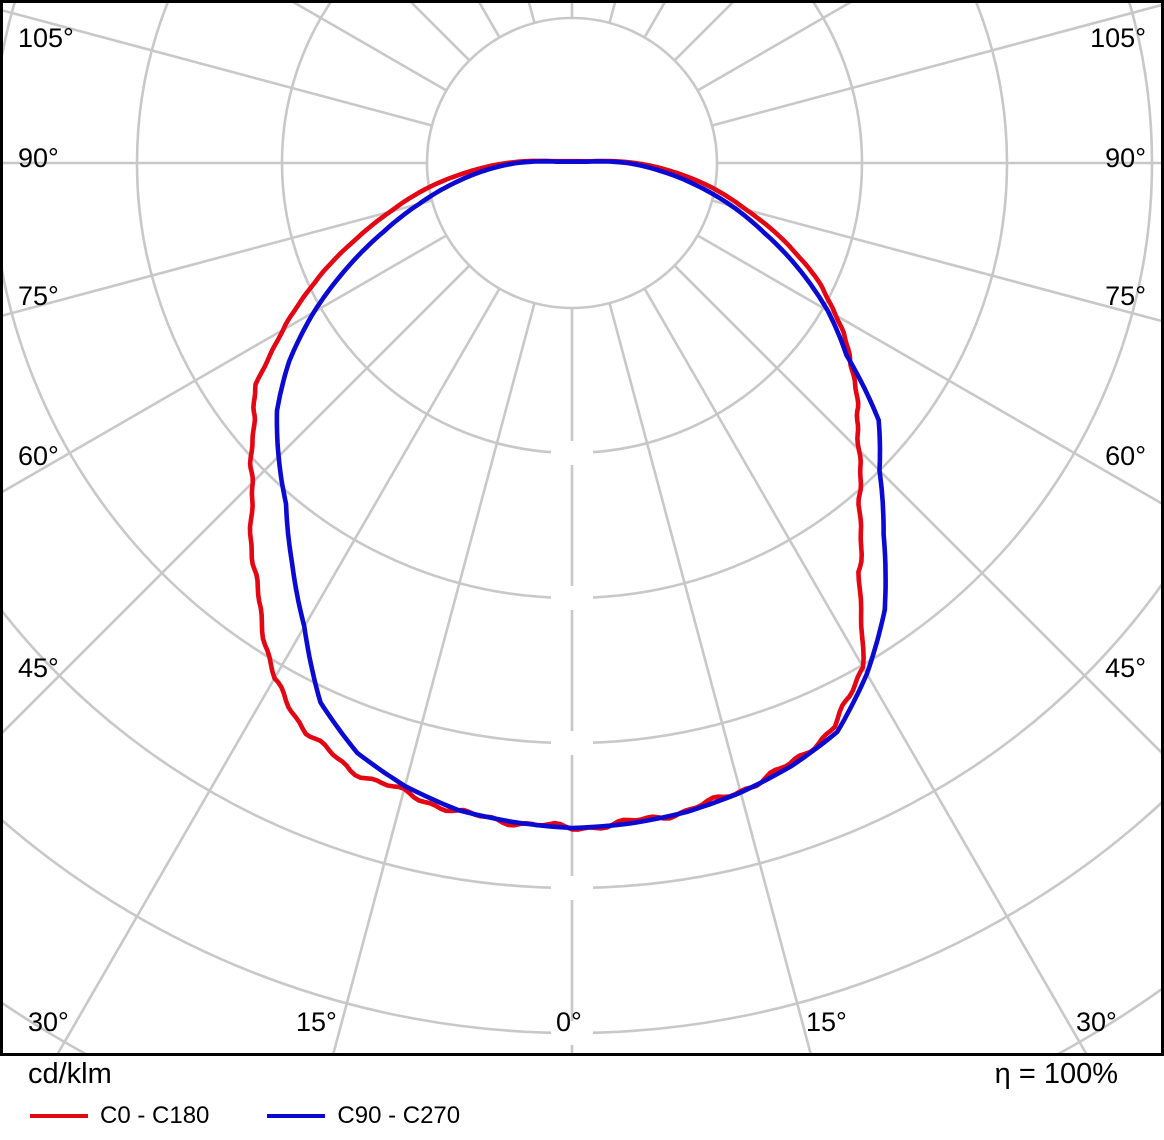 Image resolution: width=1164 pixels, height=1140 pixels. Describe the element at coordinates (38, 158) in the screenshot. I see `angle-label-left: 90°` at that location.